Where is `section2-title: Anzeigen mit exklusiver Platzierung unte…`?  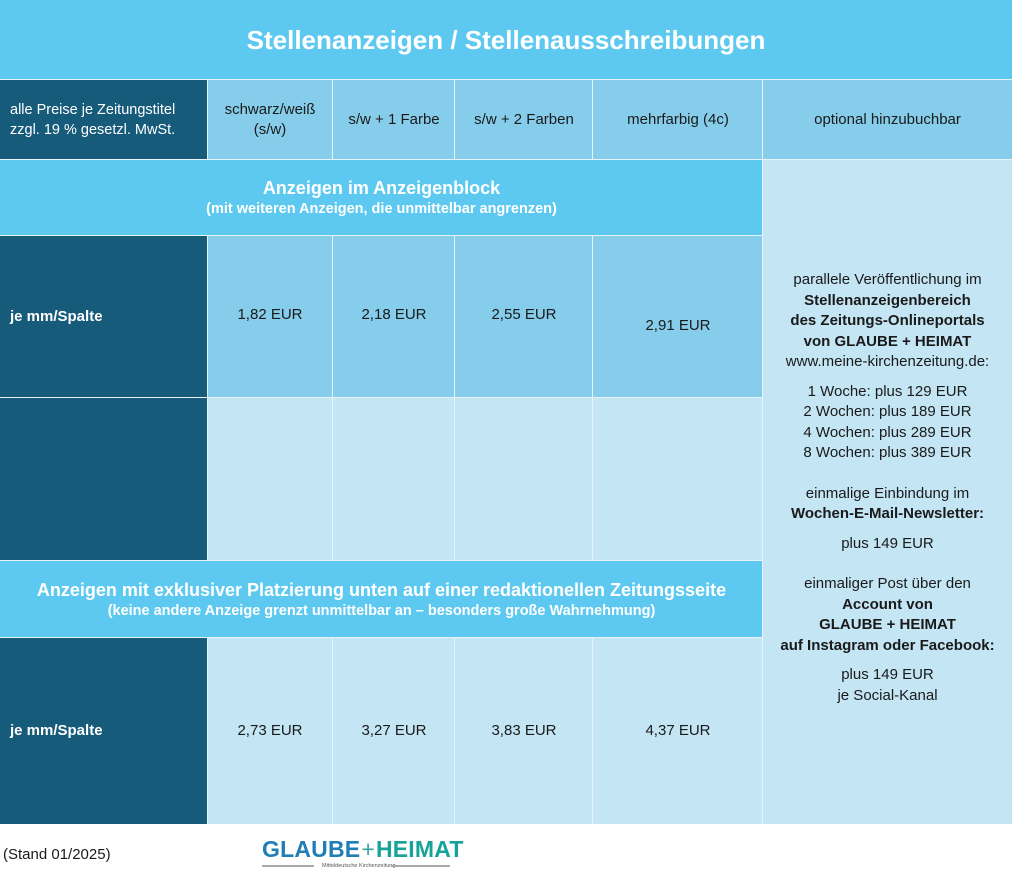
section2-title: Anzeigen mit exklusiver Platzierung unte… is located at coordinates (381, 589).